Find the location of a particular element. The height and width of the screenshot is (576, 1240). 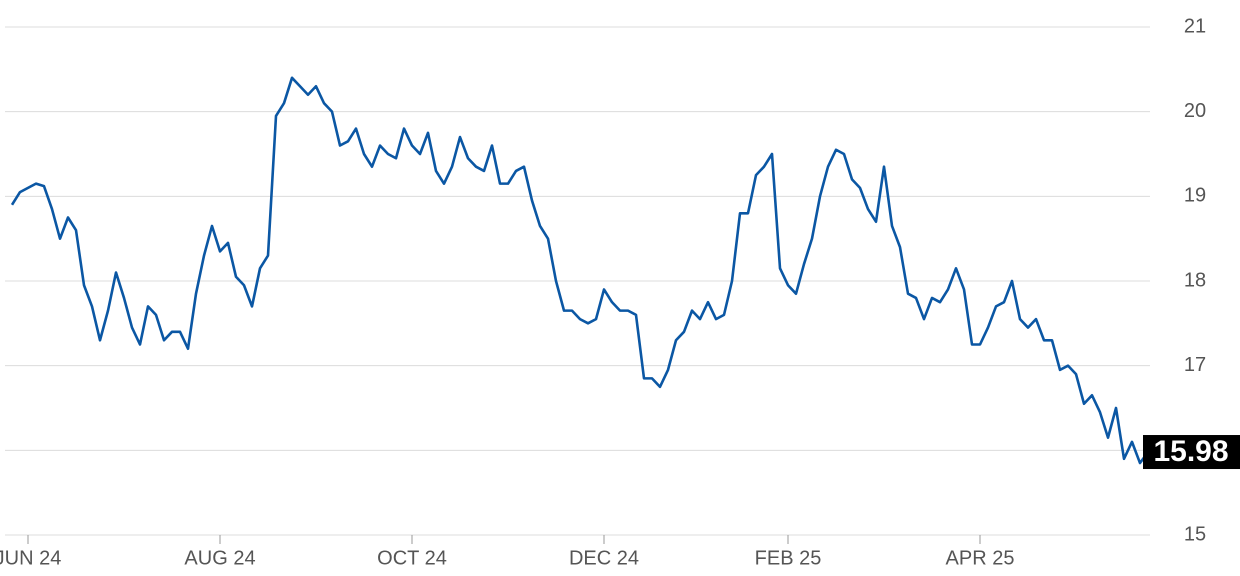

x-tick-label: AUG 24 is located at coordinates (219, 558).